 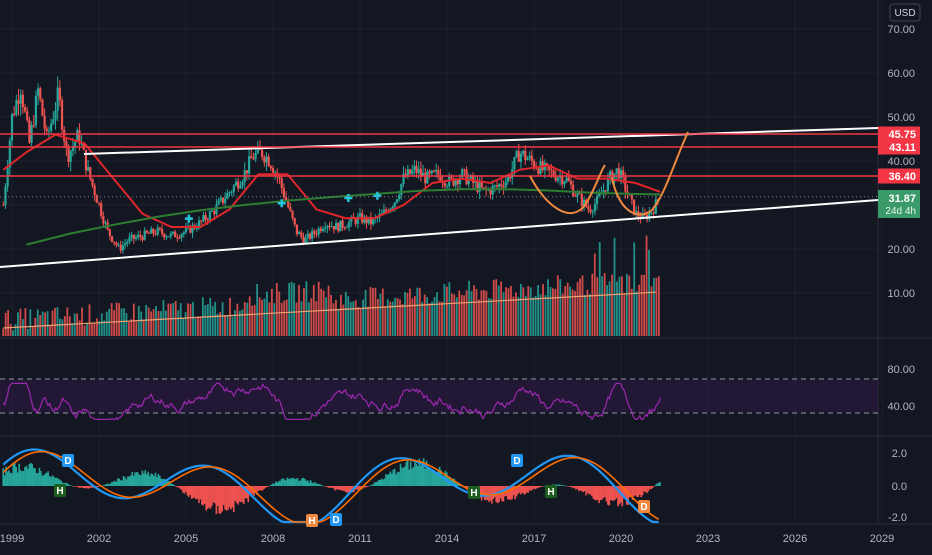 What do you see at coordinates (901, 162) in the screenshot?
I see `price-tick-label: 40.00` at bounding box center [901, 162].